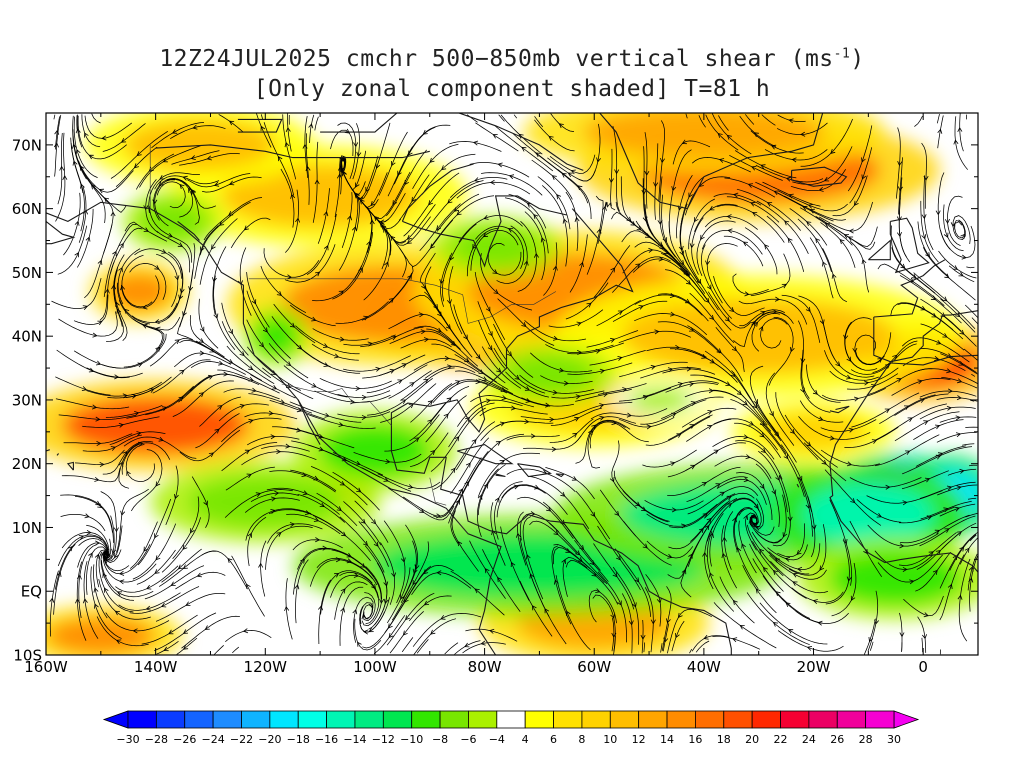 This screenshot has width=1024, height=768. I want to click on colorbar-bin, so click(312, 719).